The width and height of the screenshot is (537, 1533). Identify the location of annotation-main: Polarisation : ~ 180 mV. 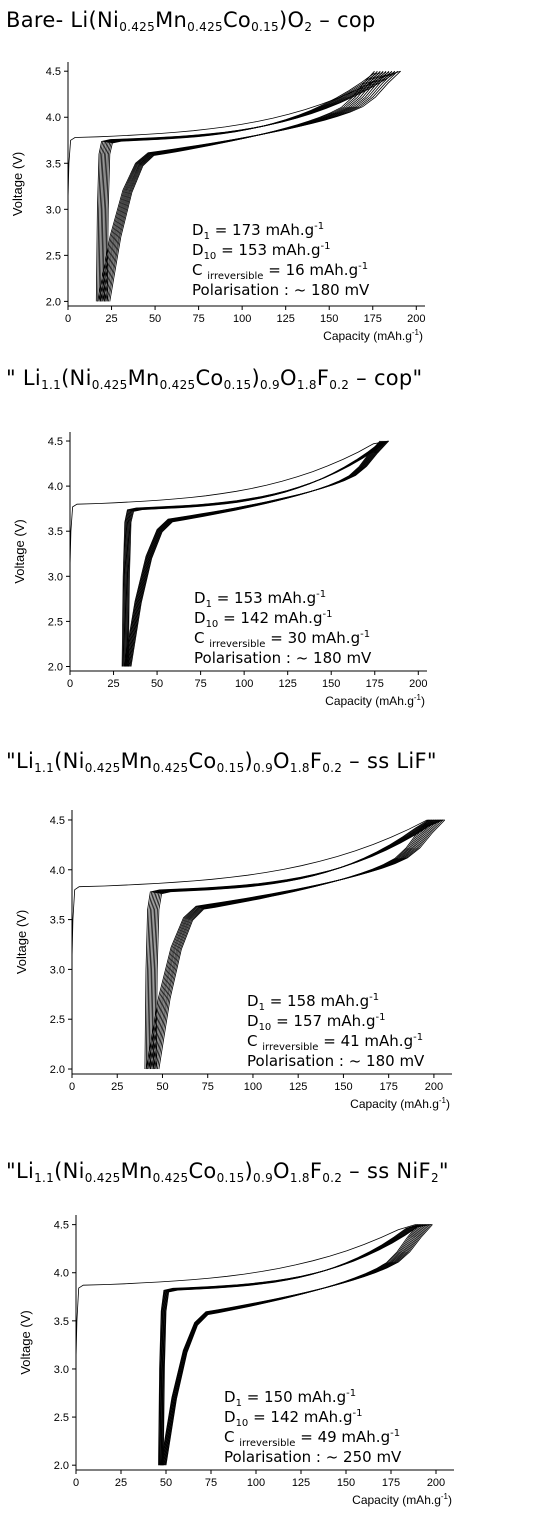
(281, 290).